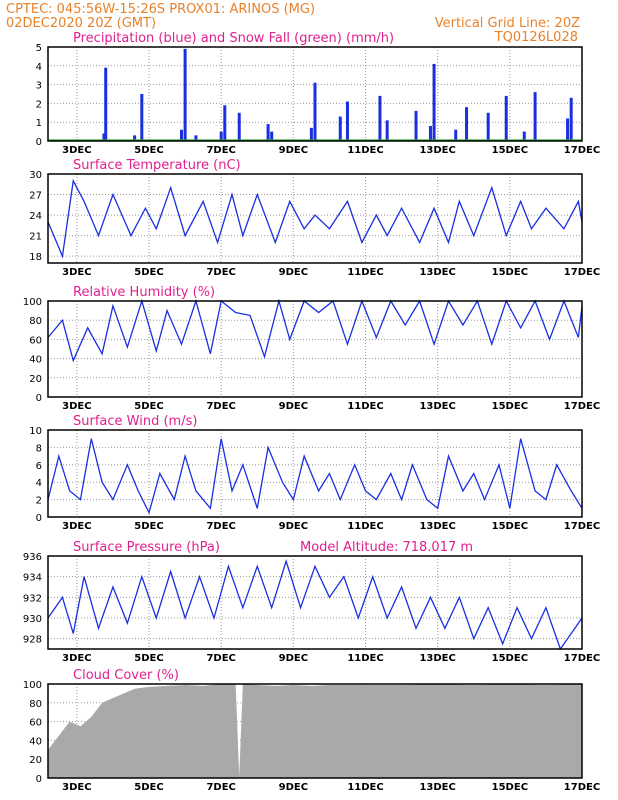 This screenshot has height=800, width=618. I want to click on ytick-5-2: 40, so click(35, 741).